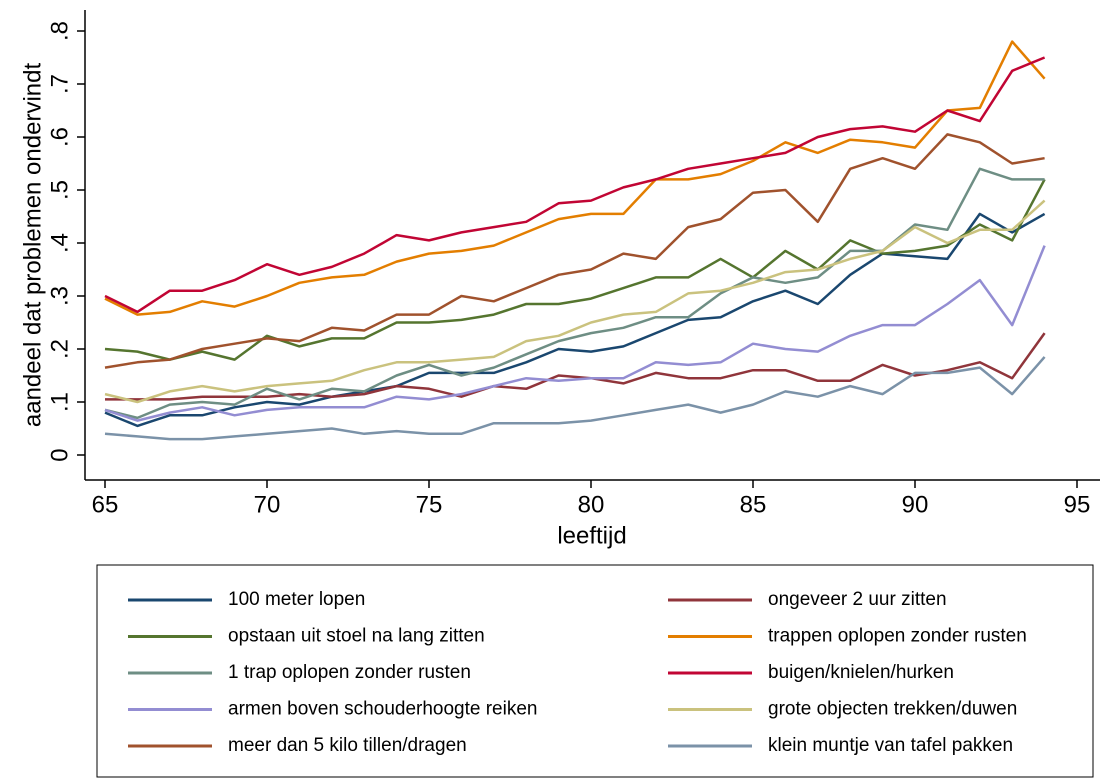 This screenshot has height=780, width=1106. What do you see at coordinates (429, 504) in the screenshot?
I see `x-tick-label: 75` at bounding box center [429, 504].